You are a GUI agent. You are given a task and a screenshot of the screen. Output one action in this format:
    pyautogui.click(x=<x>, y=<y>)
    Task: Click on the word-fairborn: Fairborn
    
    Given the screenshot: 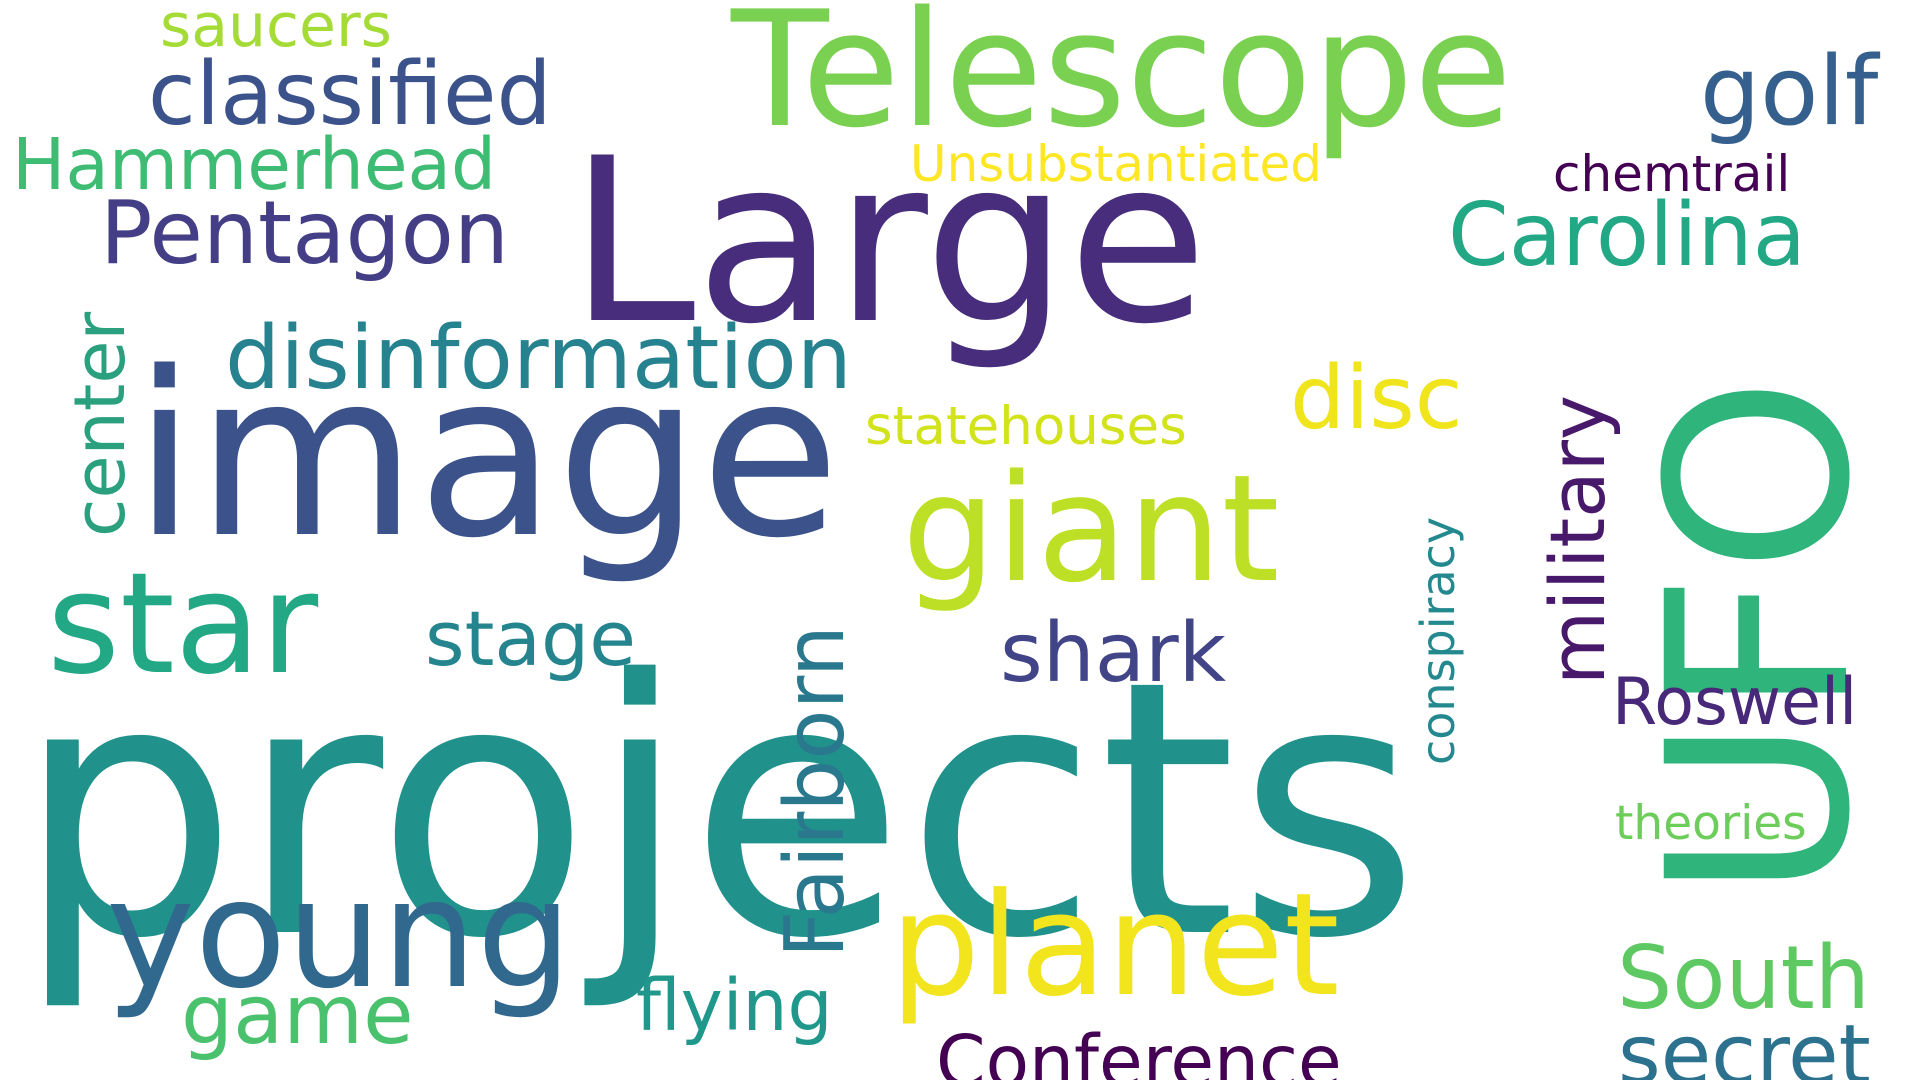 What is the action you would take?
    pyautogui.click(x=815, y=791)
    